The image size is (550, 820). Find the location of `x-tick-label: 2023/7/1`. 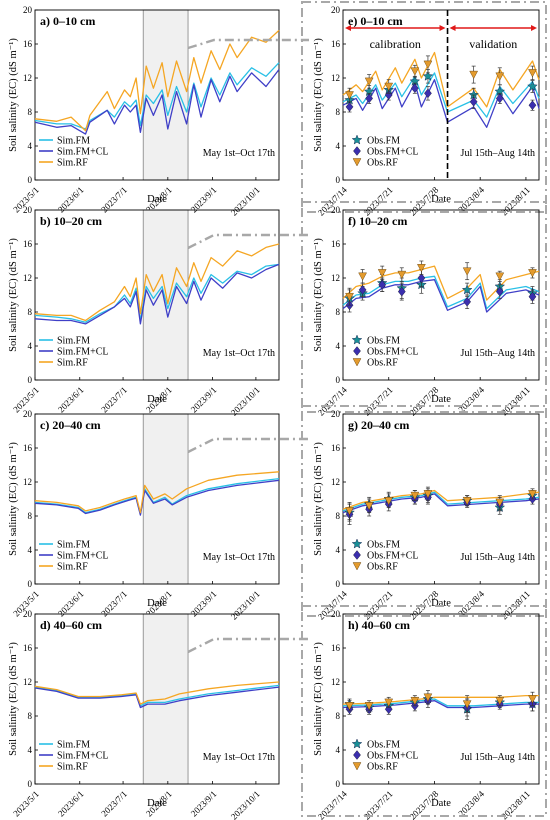

x-tick-label: 2023/7/1 is located at coordinates (114, 804).